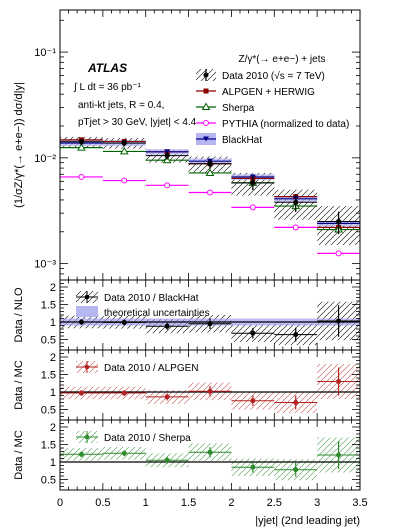  Describe the element at coordinates (45, 159) in the screenshot. I see `y-tick-label: 10⁻²` at that location.